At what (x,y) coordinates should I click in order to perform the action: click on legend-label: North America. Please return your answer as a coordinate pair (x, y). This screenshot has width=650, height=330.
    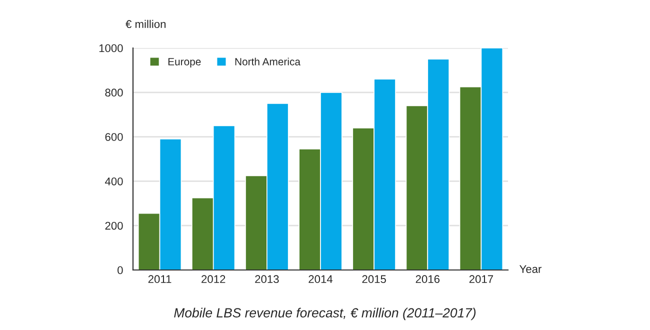
    Looking at the image, I should click on (267, 62).